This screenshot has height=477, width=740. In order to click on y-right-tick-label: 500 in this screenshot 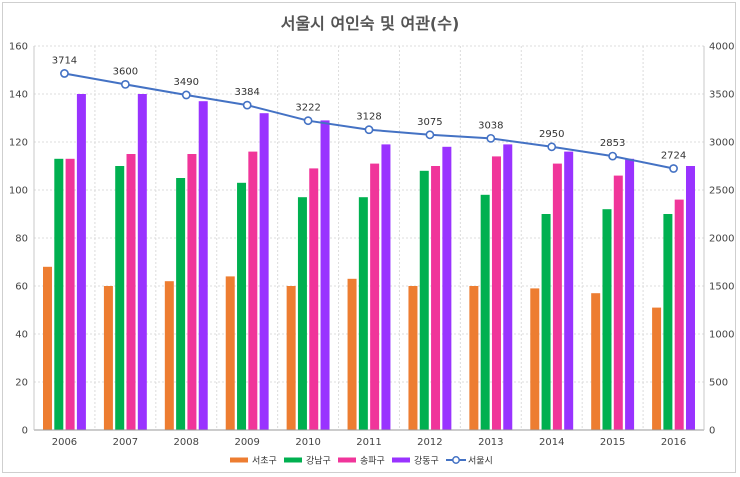, I will do `click(718, 383)`.